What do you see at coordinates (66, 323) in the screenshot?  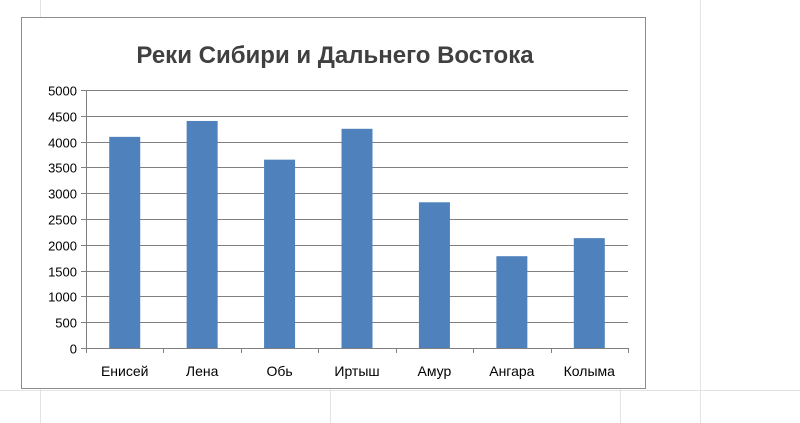 I see `y-tick-label: 500` at bounding box center [66, 323].